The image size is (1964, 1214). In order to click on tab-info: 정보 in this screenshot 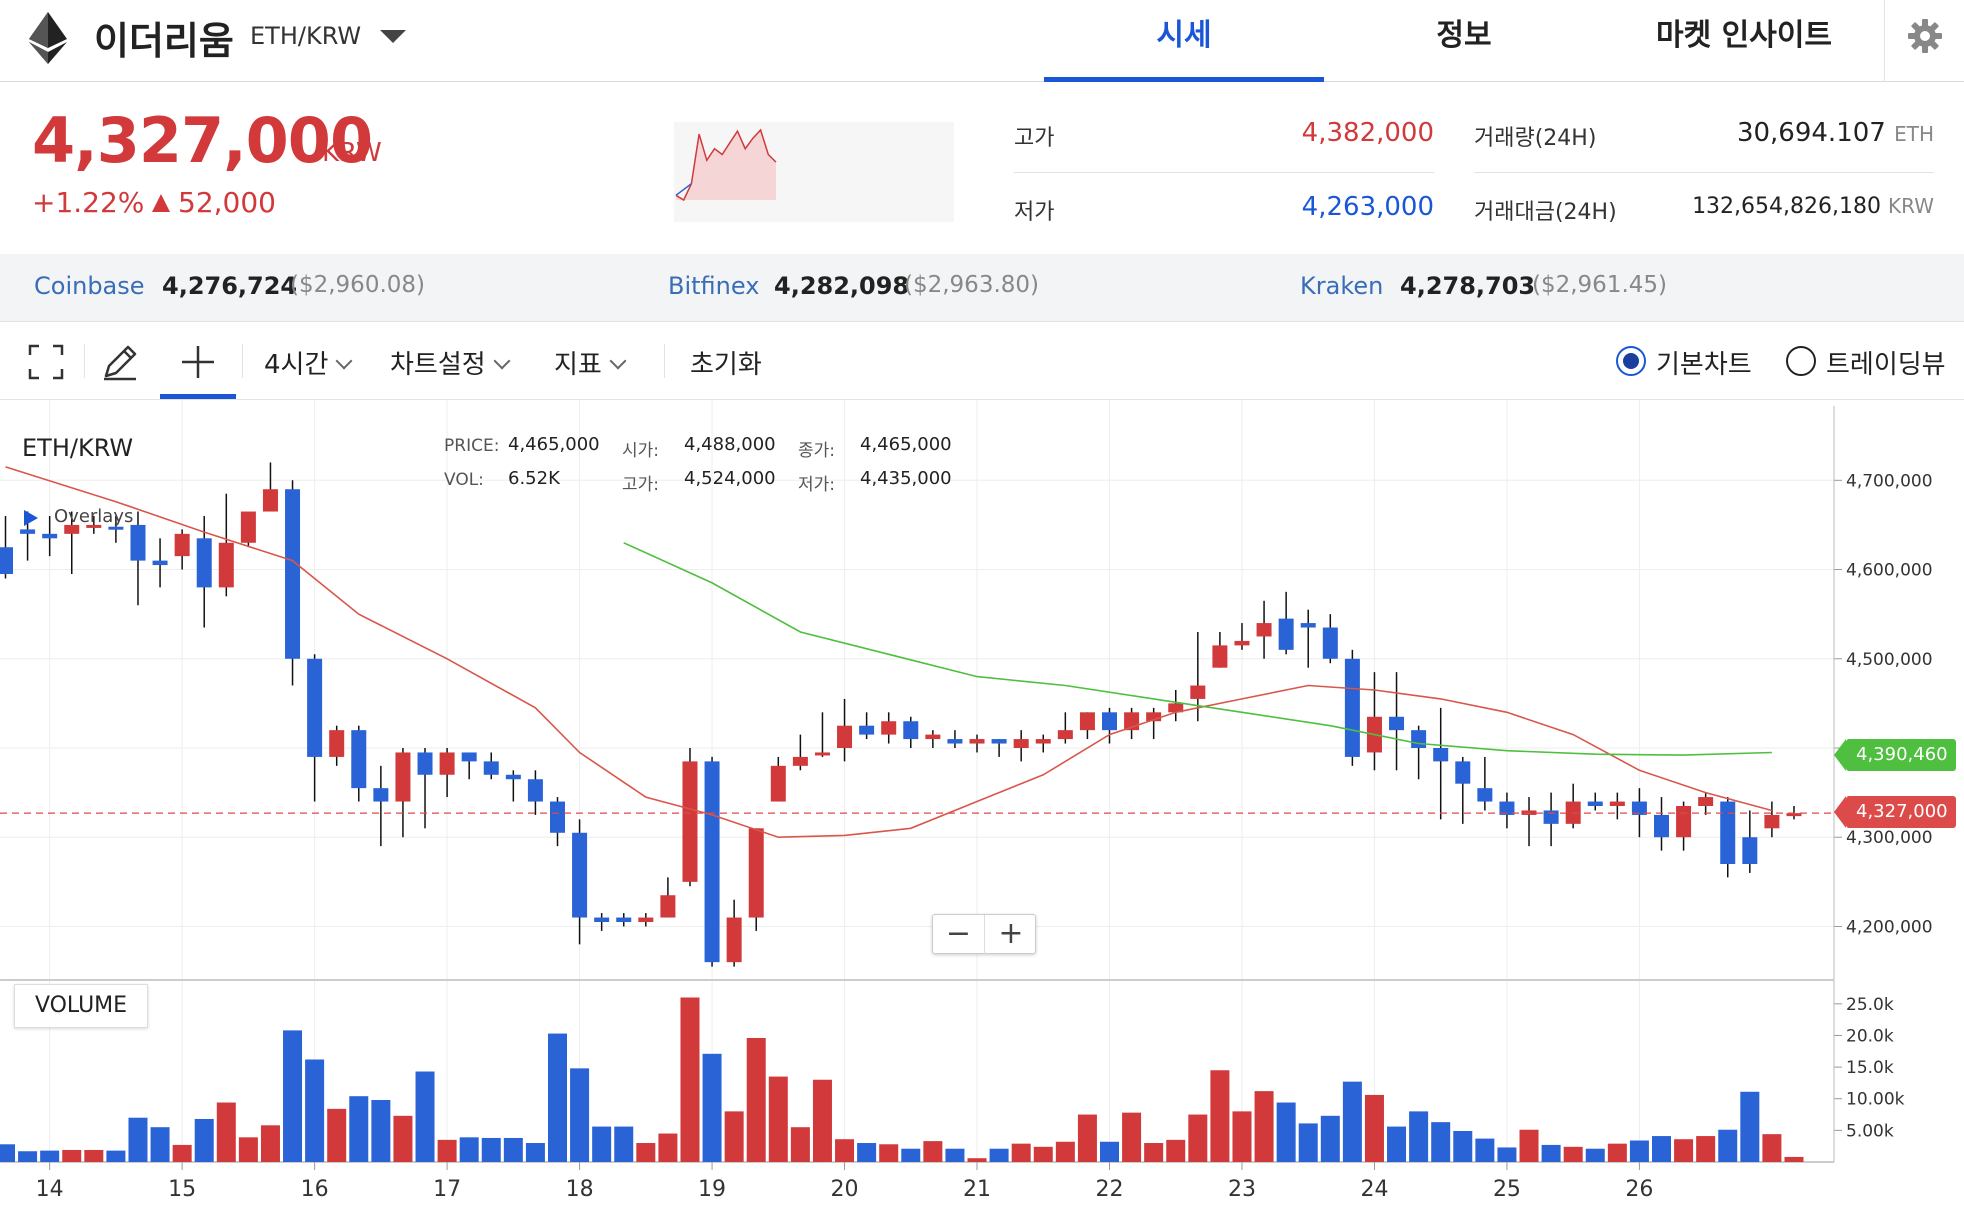, I will do `click(1464, 35)`.